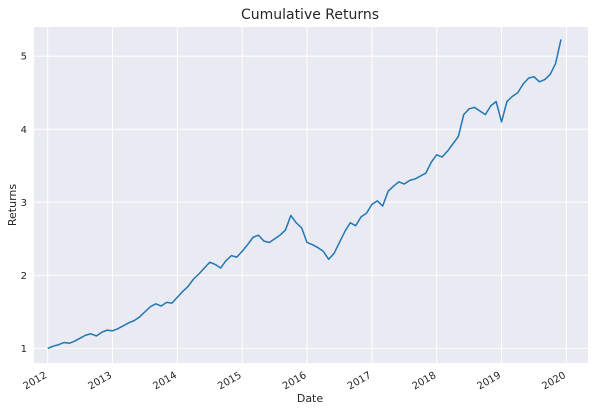  Describe the element at coordinates (12, 205) in the screenshot. I see `y-axis-label: Returns` at that location.